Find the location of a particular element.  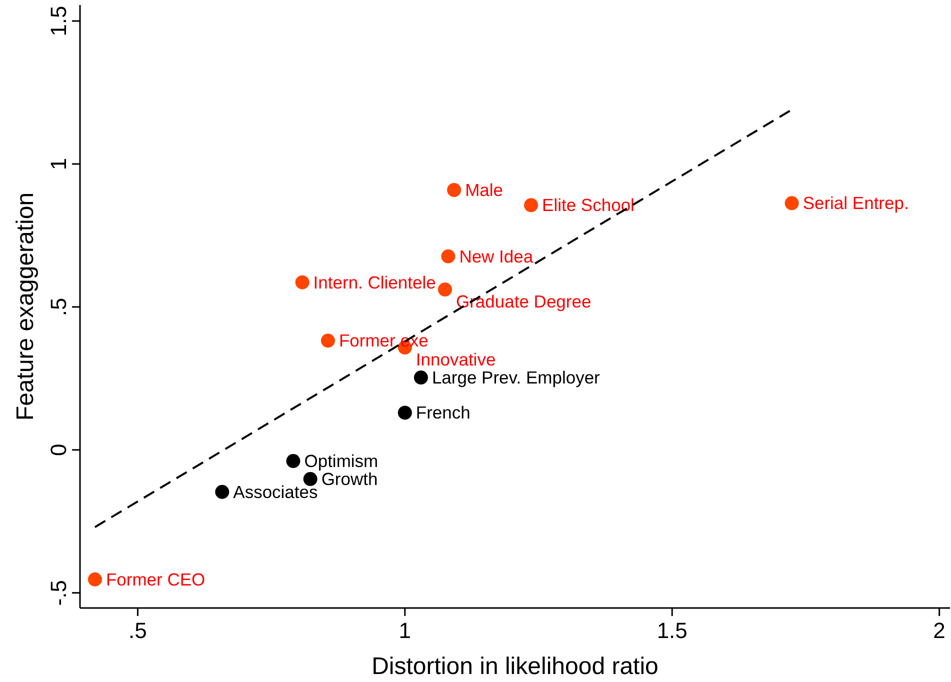

y-tick-label: 1 is located at coordinates (58, 164).